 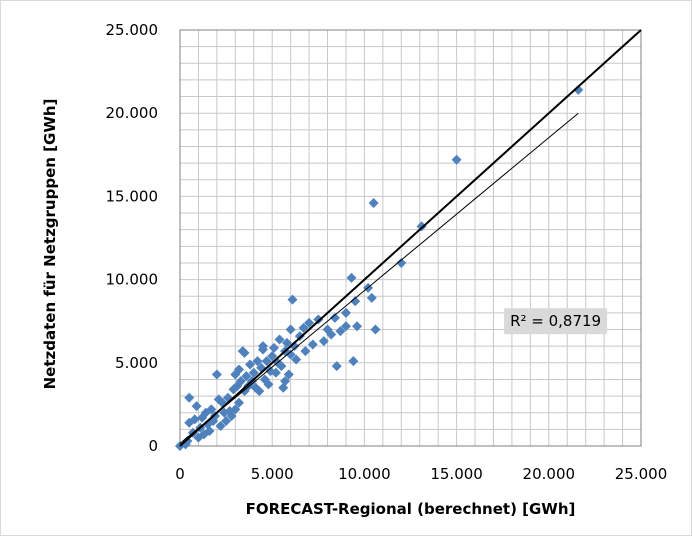 What do you see at coordinates (272, 474) in the screenshot?
I see `x-tick-label: 5.000` at bounding box center [272, 474].